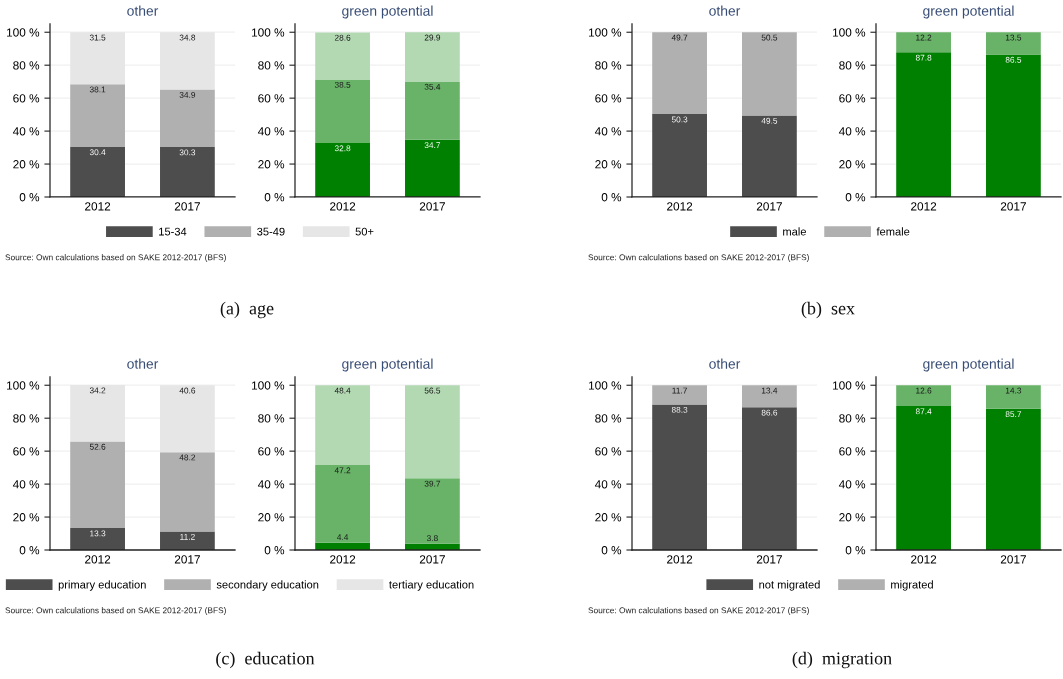  What do you see at coordinates (679, 119) in the screenshot?
I see `data-label: 50.3` at bounding box center [679, 119].